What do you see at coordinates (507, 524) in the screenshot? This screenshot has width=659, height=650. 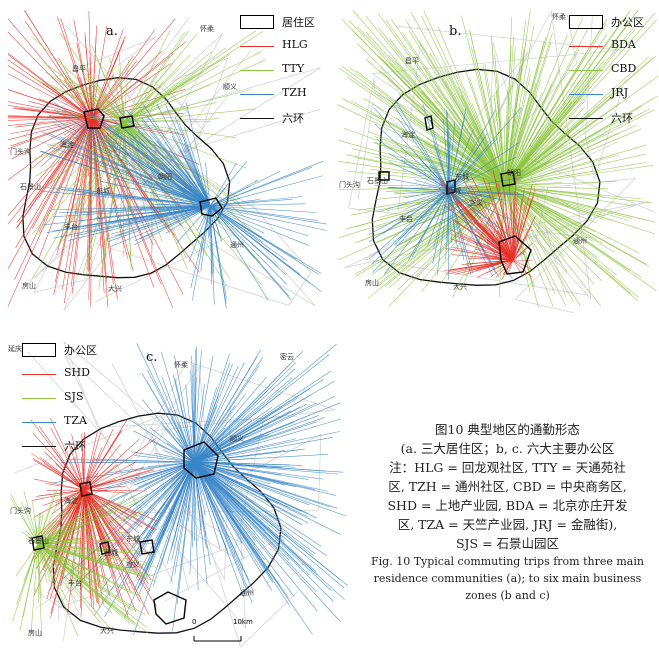 I see `caption-line: 区, TZA = 天竺产业园, JRJ = 金融街),` at bounding box center [507, 524].